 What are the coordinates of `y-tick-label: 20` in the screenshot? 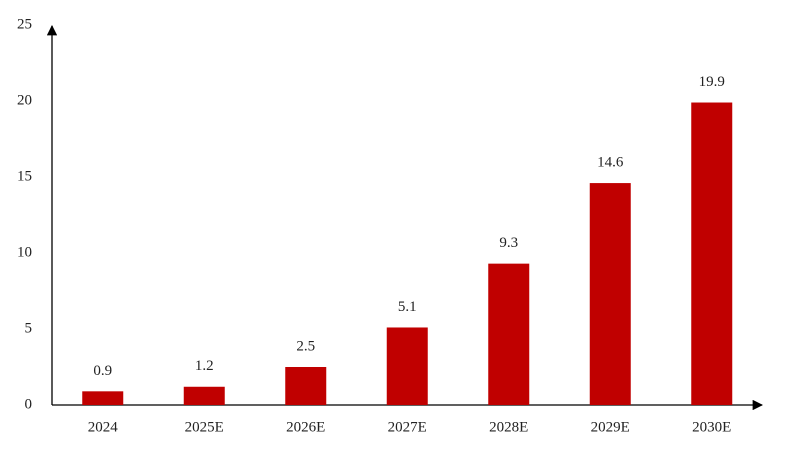 It's located at (24, 100).